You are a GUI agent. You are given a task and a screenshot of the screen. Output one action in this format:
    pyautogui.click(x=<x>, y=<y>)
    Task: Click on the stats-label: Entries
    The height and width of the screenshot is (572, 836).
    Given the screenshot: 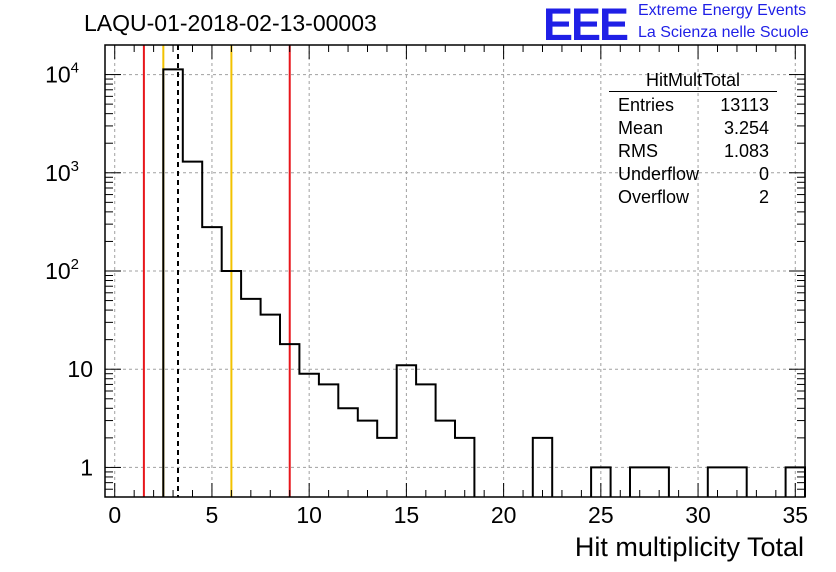 What is the action you would take?
    pyautogui.click(x=646, y=105)
    